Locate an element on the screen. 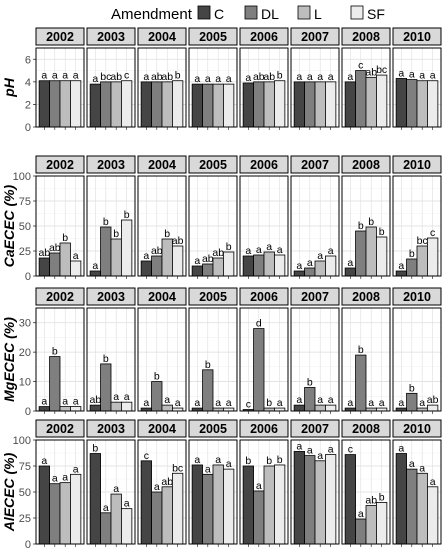  strip-label: 2005 is located at coordinates (213, 37).